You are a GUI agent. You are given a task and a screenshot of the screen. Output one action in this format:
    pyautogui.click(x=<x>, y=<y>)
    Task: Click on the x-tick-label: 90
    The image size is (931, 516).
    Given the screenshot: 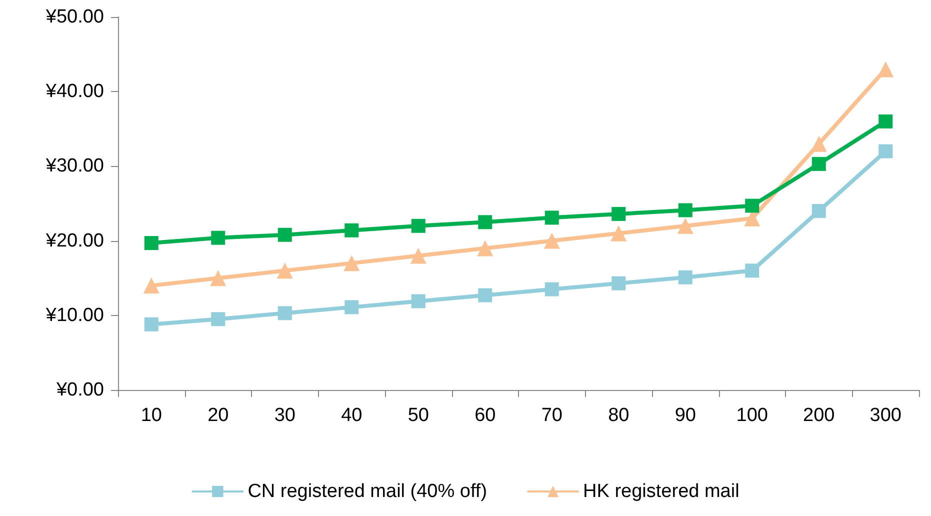 What is the action you would take?
    pyautogui.click(x=685, y=415)
    